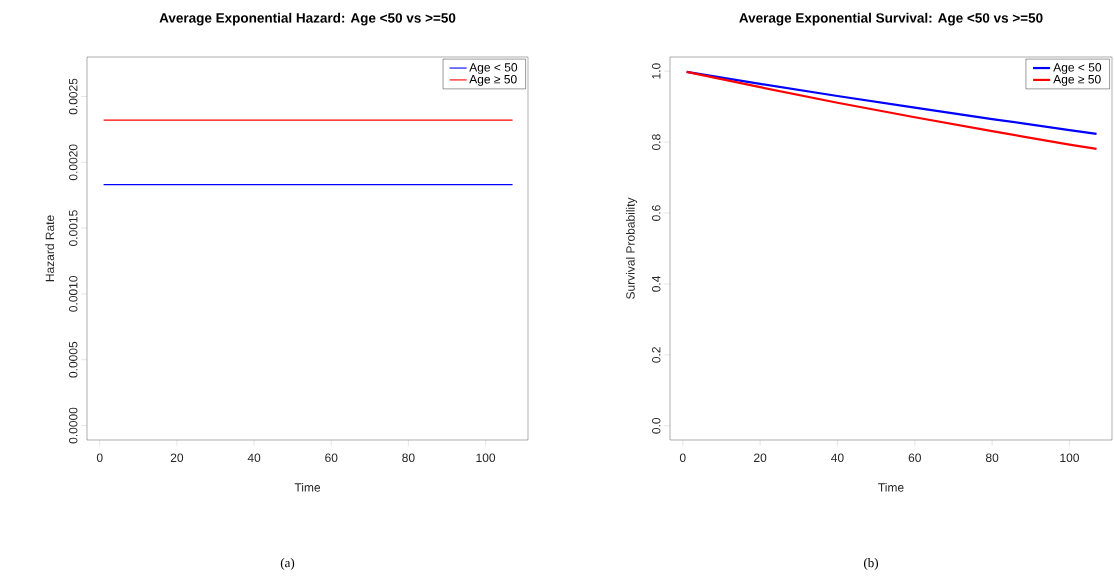 The height and width of the screenshot is (577, 1114). What do you see at coordinates (631, 248) in the screenshot?
I see `y-axis-title: Survival Probability` at bounding box center [631, 248].